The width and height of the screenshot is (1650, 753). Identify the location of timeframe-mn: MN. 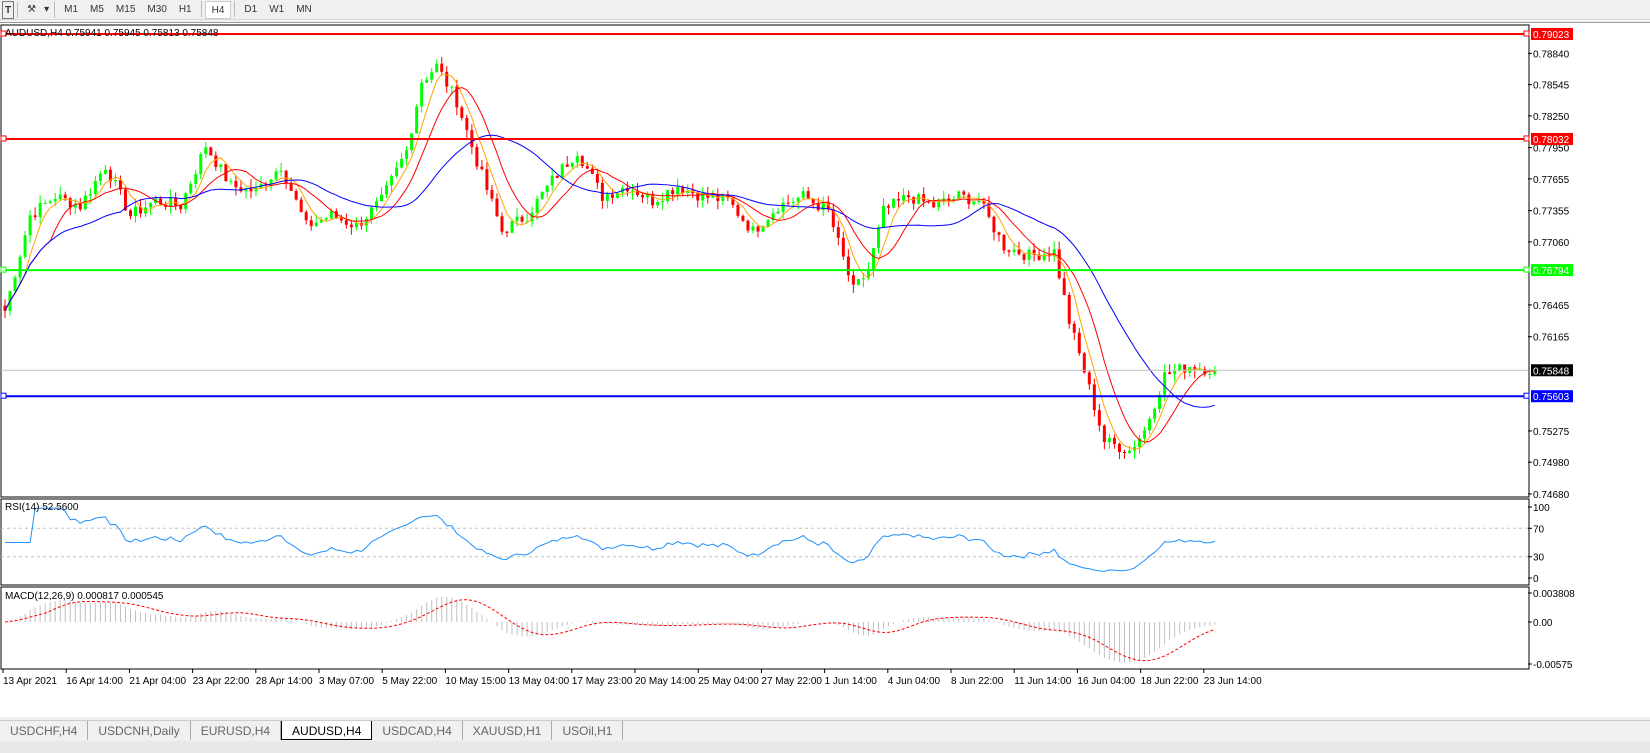
(304, 9).